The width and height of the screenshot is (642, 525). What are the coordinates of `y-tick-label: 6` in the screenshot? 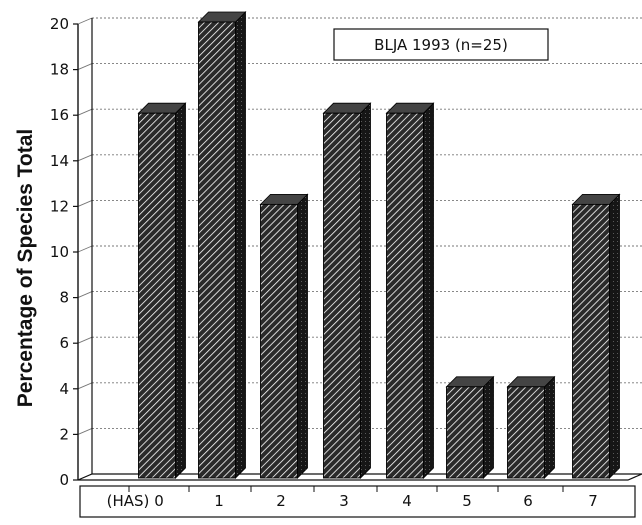 It's located at (64, 343).